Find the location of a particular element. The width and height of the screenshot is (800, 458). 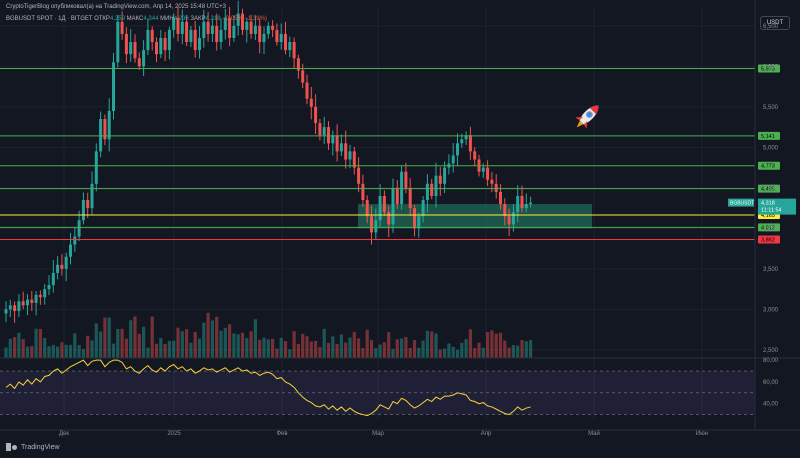

last-price-symbol-bg is located at coordinates (741, 202).